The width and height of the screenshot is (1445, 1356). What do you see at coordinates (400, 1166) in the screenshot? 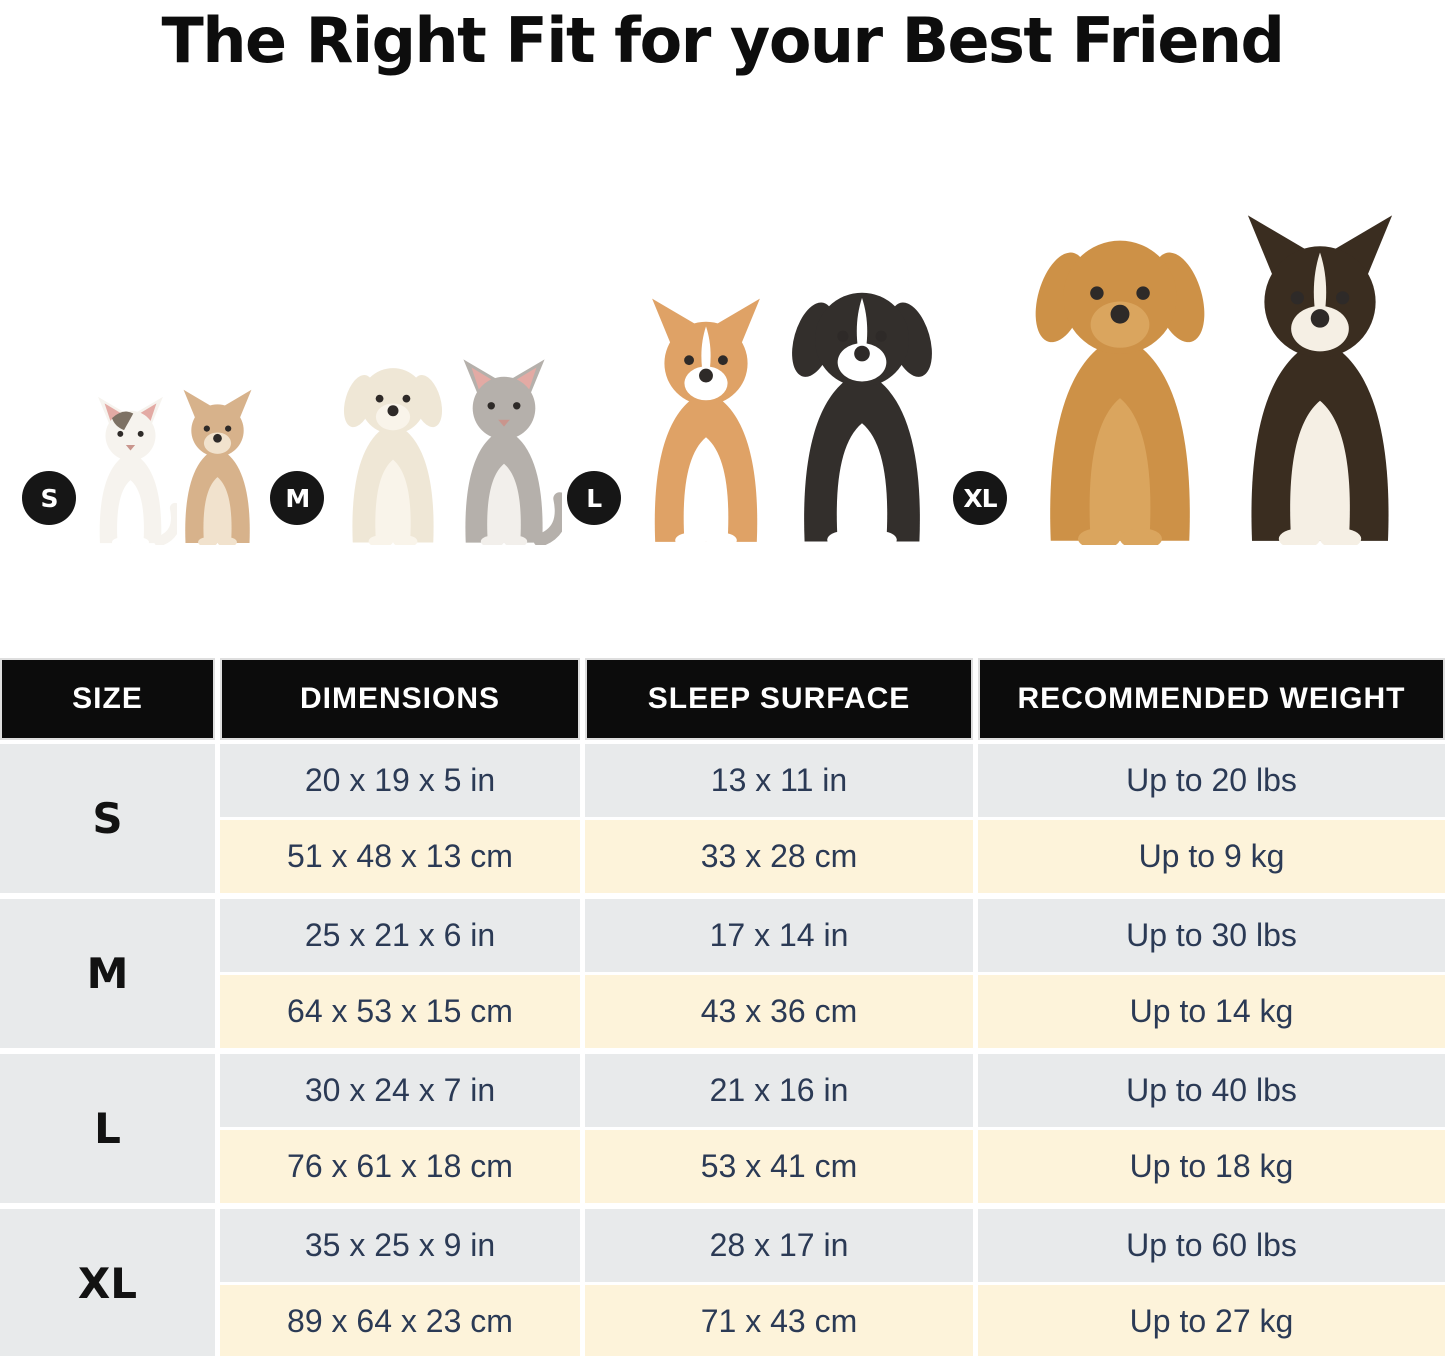
I see `dimensions-cm-l: 76 x 61 x 18 cm` at bounding box center [400, 1166].